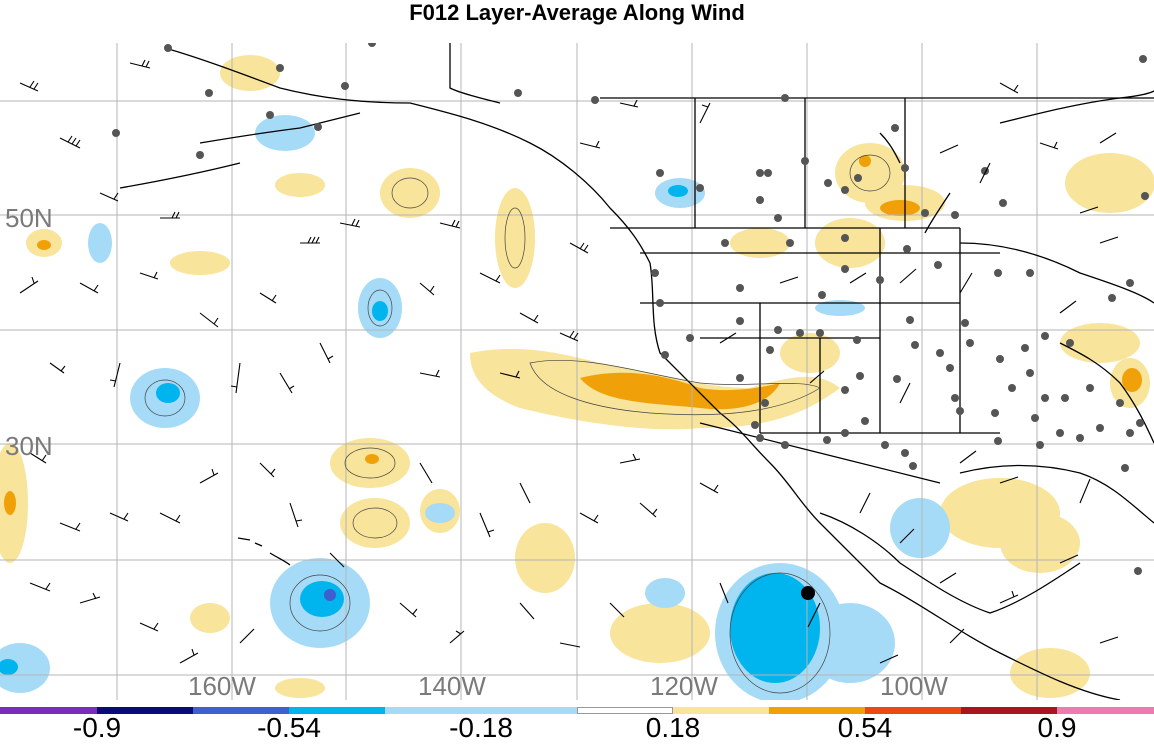  What do you see at coordinates (264, 551) in the screenshot?
I see `hawaii-islands` at bounding box center [264, 551].